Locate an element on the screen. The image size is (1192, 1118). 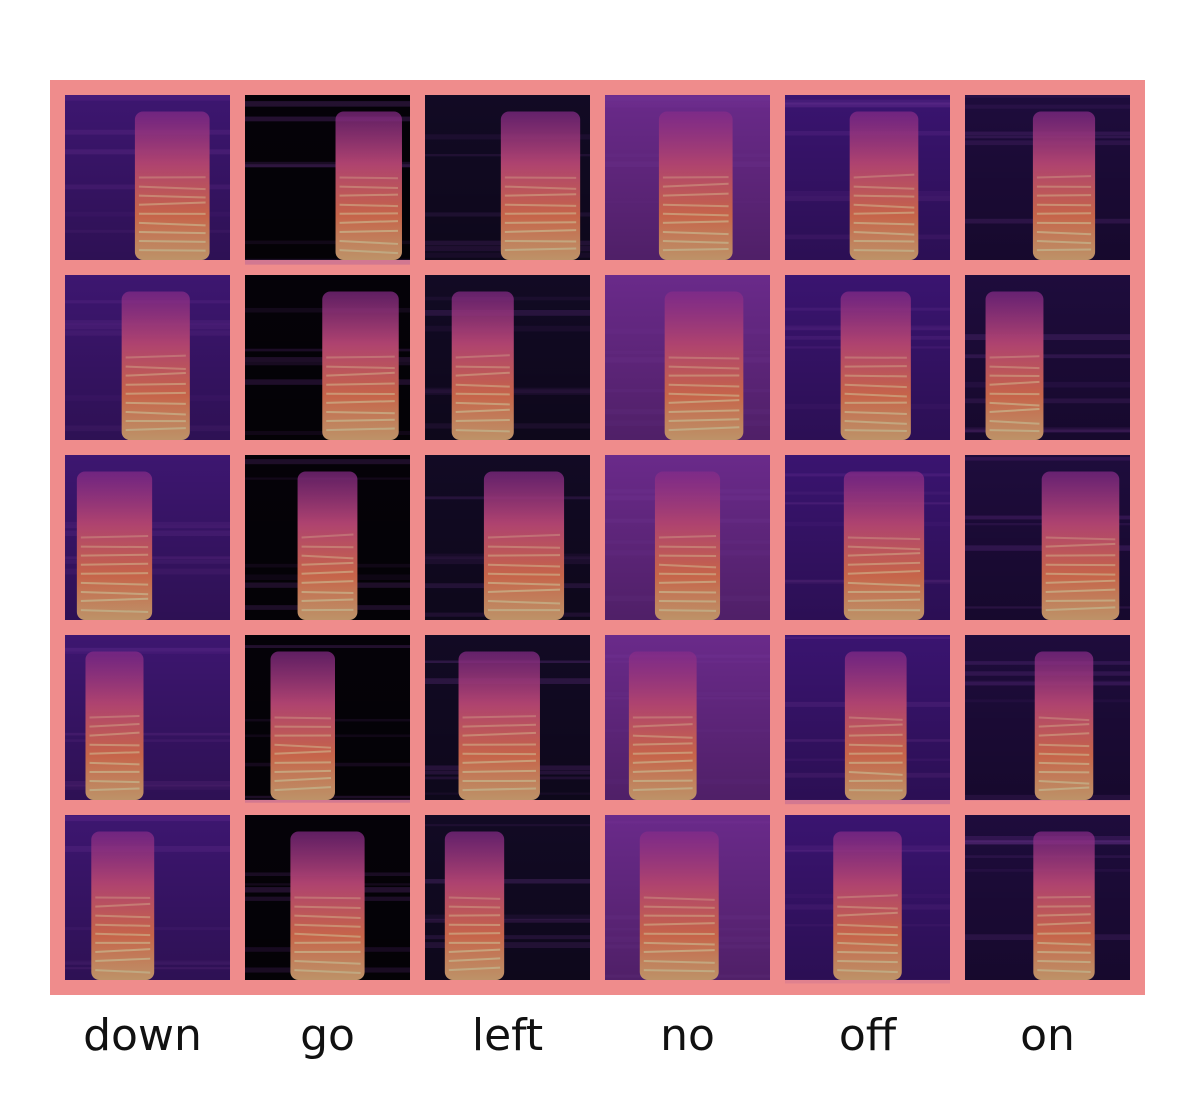
noise-band is located at coordinates (867, 802).